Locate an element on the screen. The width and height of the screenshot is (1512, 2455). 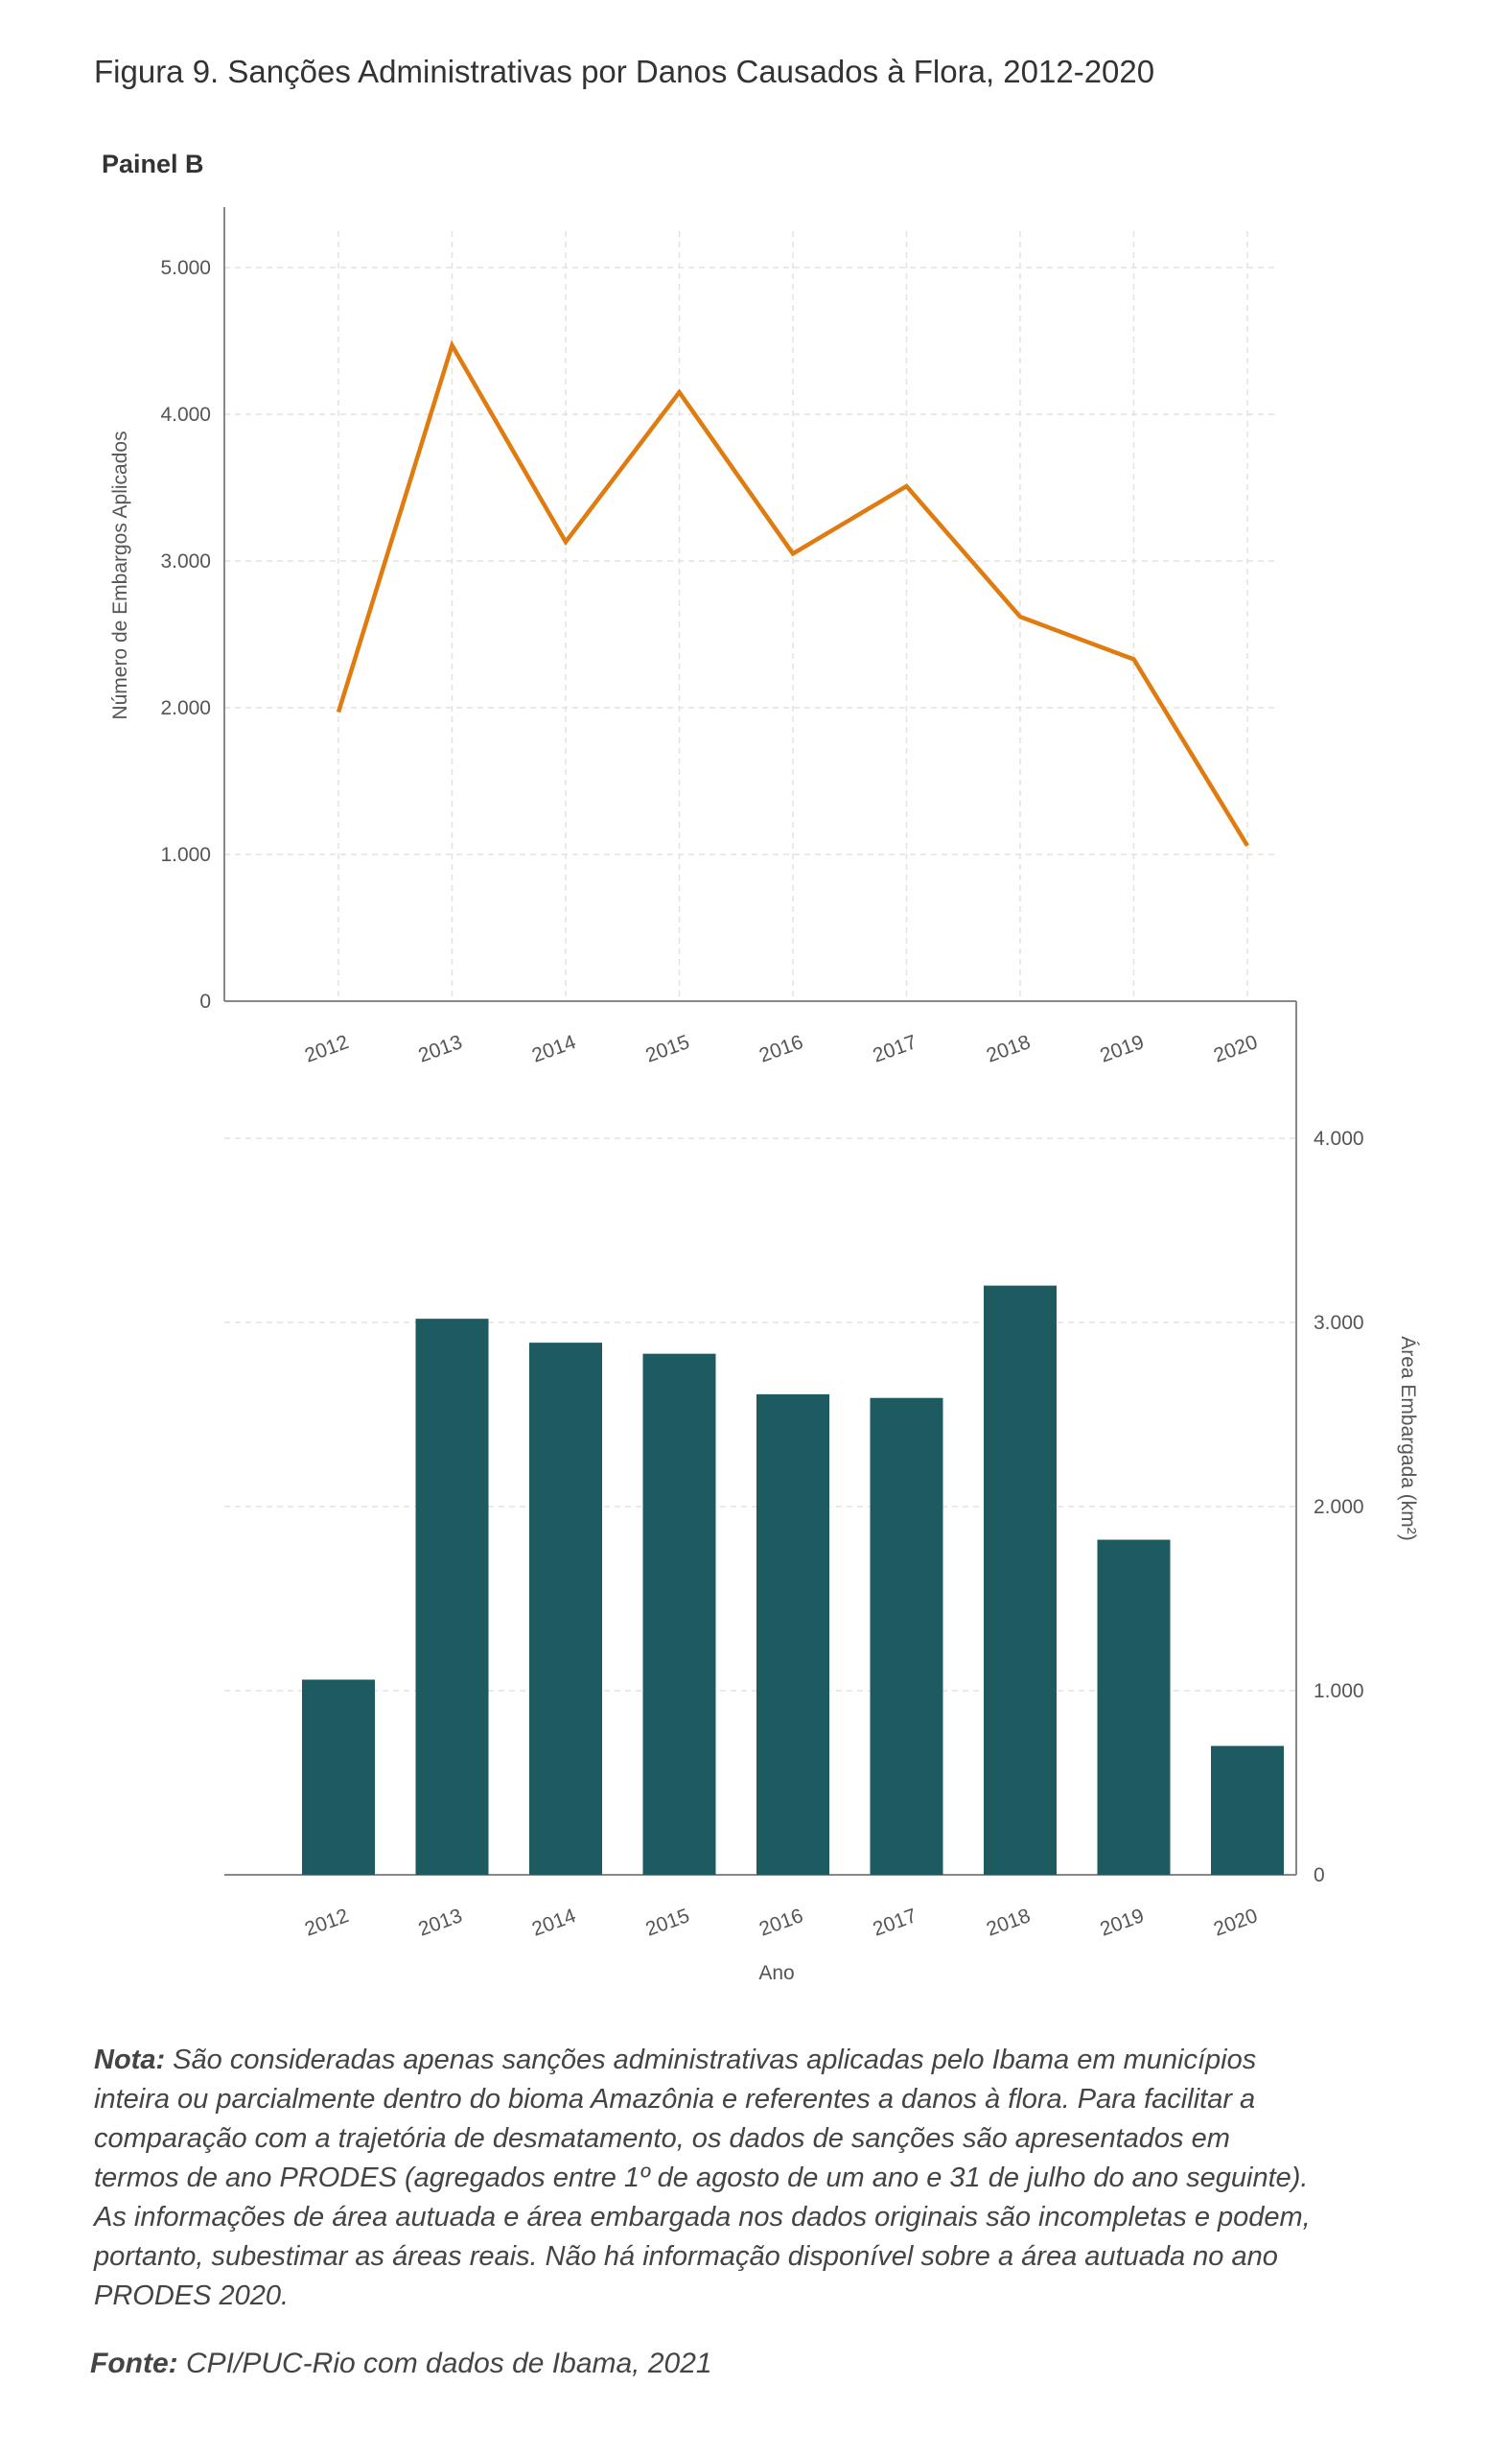
note-label: Nota: is located at coordinates (130, 2060).